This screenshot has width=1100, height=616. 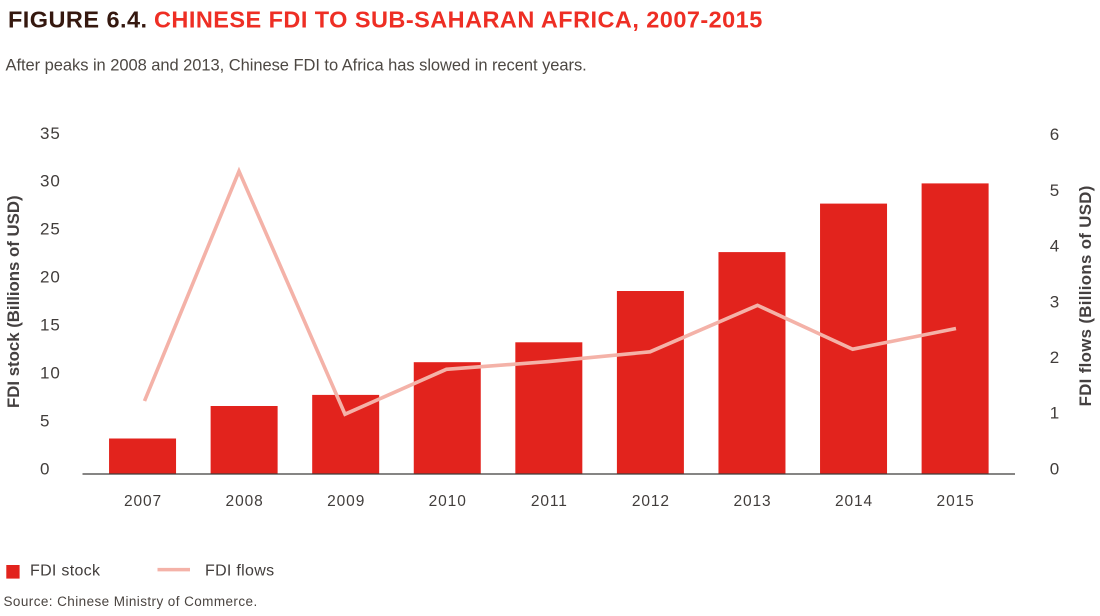 I want to click on svg-text:Source: Chinese Ministry of Co: Source: Chinese Ministry of Commerce., so click(x=131, y=601).